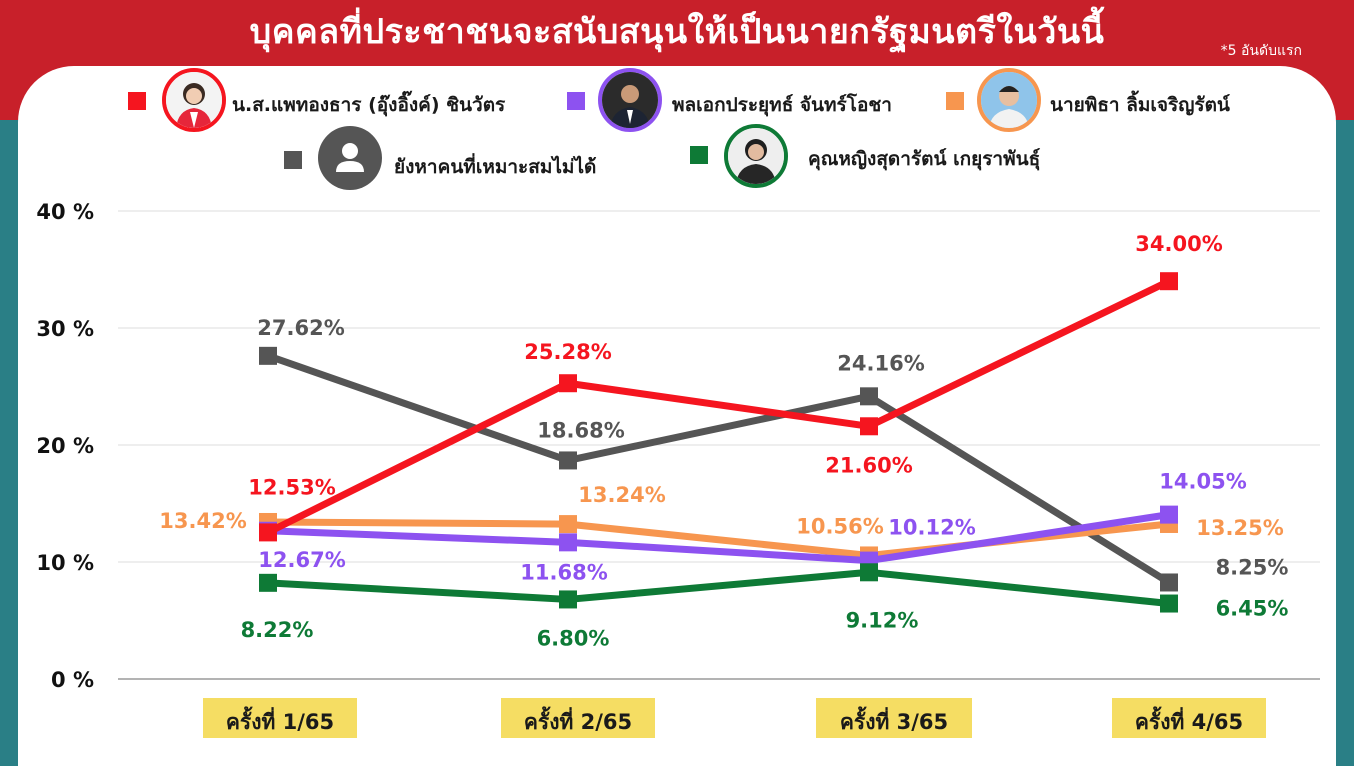 The width and height of the screenshot is (1354, 766). I want to click on avatar-sudarat-icon, so click(756, 156).